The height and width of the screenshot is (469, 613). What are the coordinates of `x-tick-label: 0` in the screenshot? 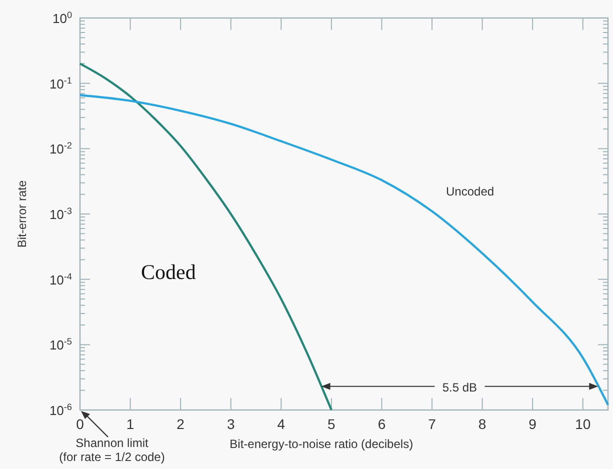 It's located at (80, 424).